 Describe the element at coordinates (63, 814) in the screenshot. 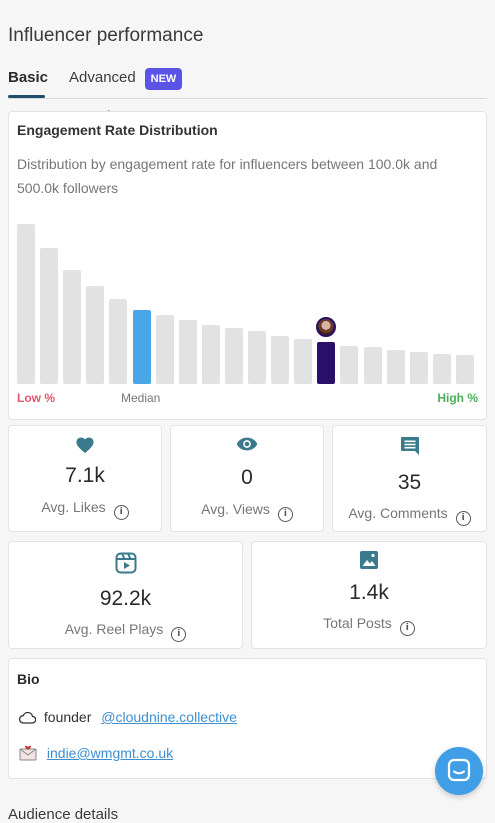

I see `audience-details-heading: Audience details` at that location.